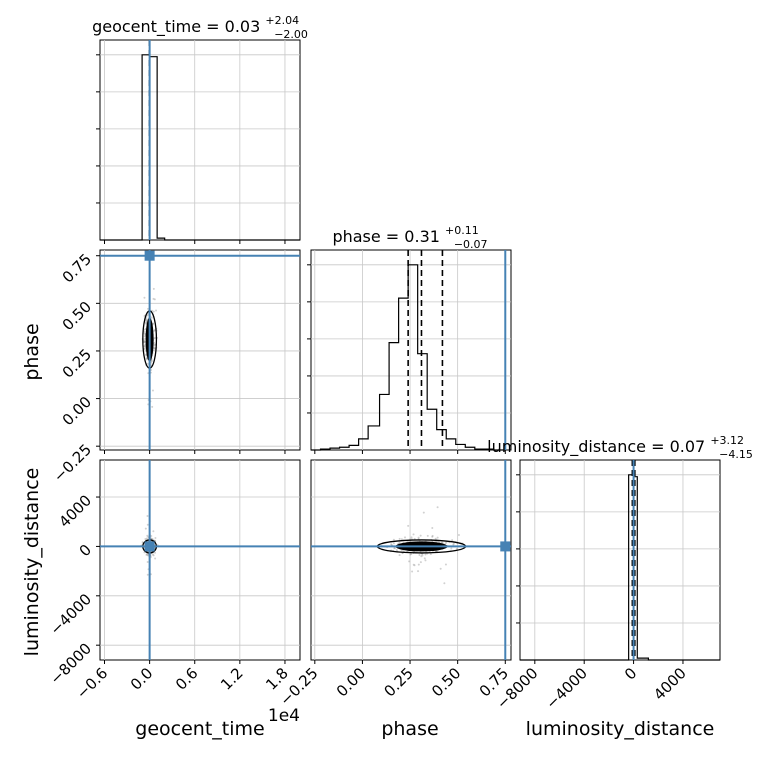  Describe the element at coordinates (670, 684) in the screenshot. I see `xtick-label-luminosity_distance-3: 4000` at that location.